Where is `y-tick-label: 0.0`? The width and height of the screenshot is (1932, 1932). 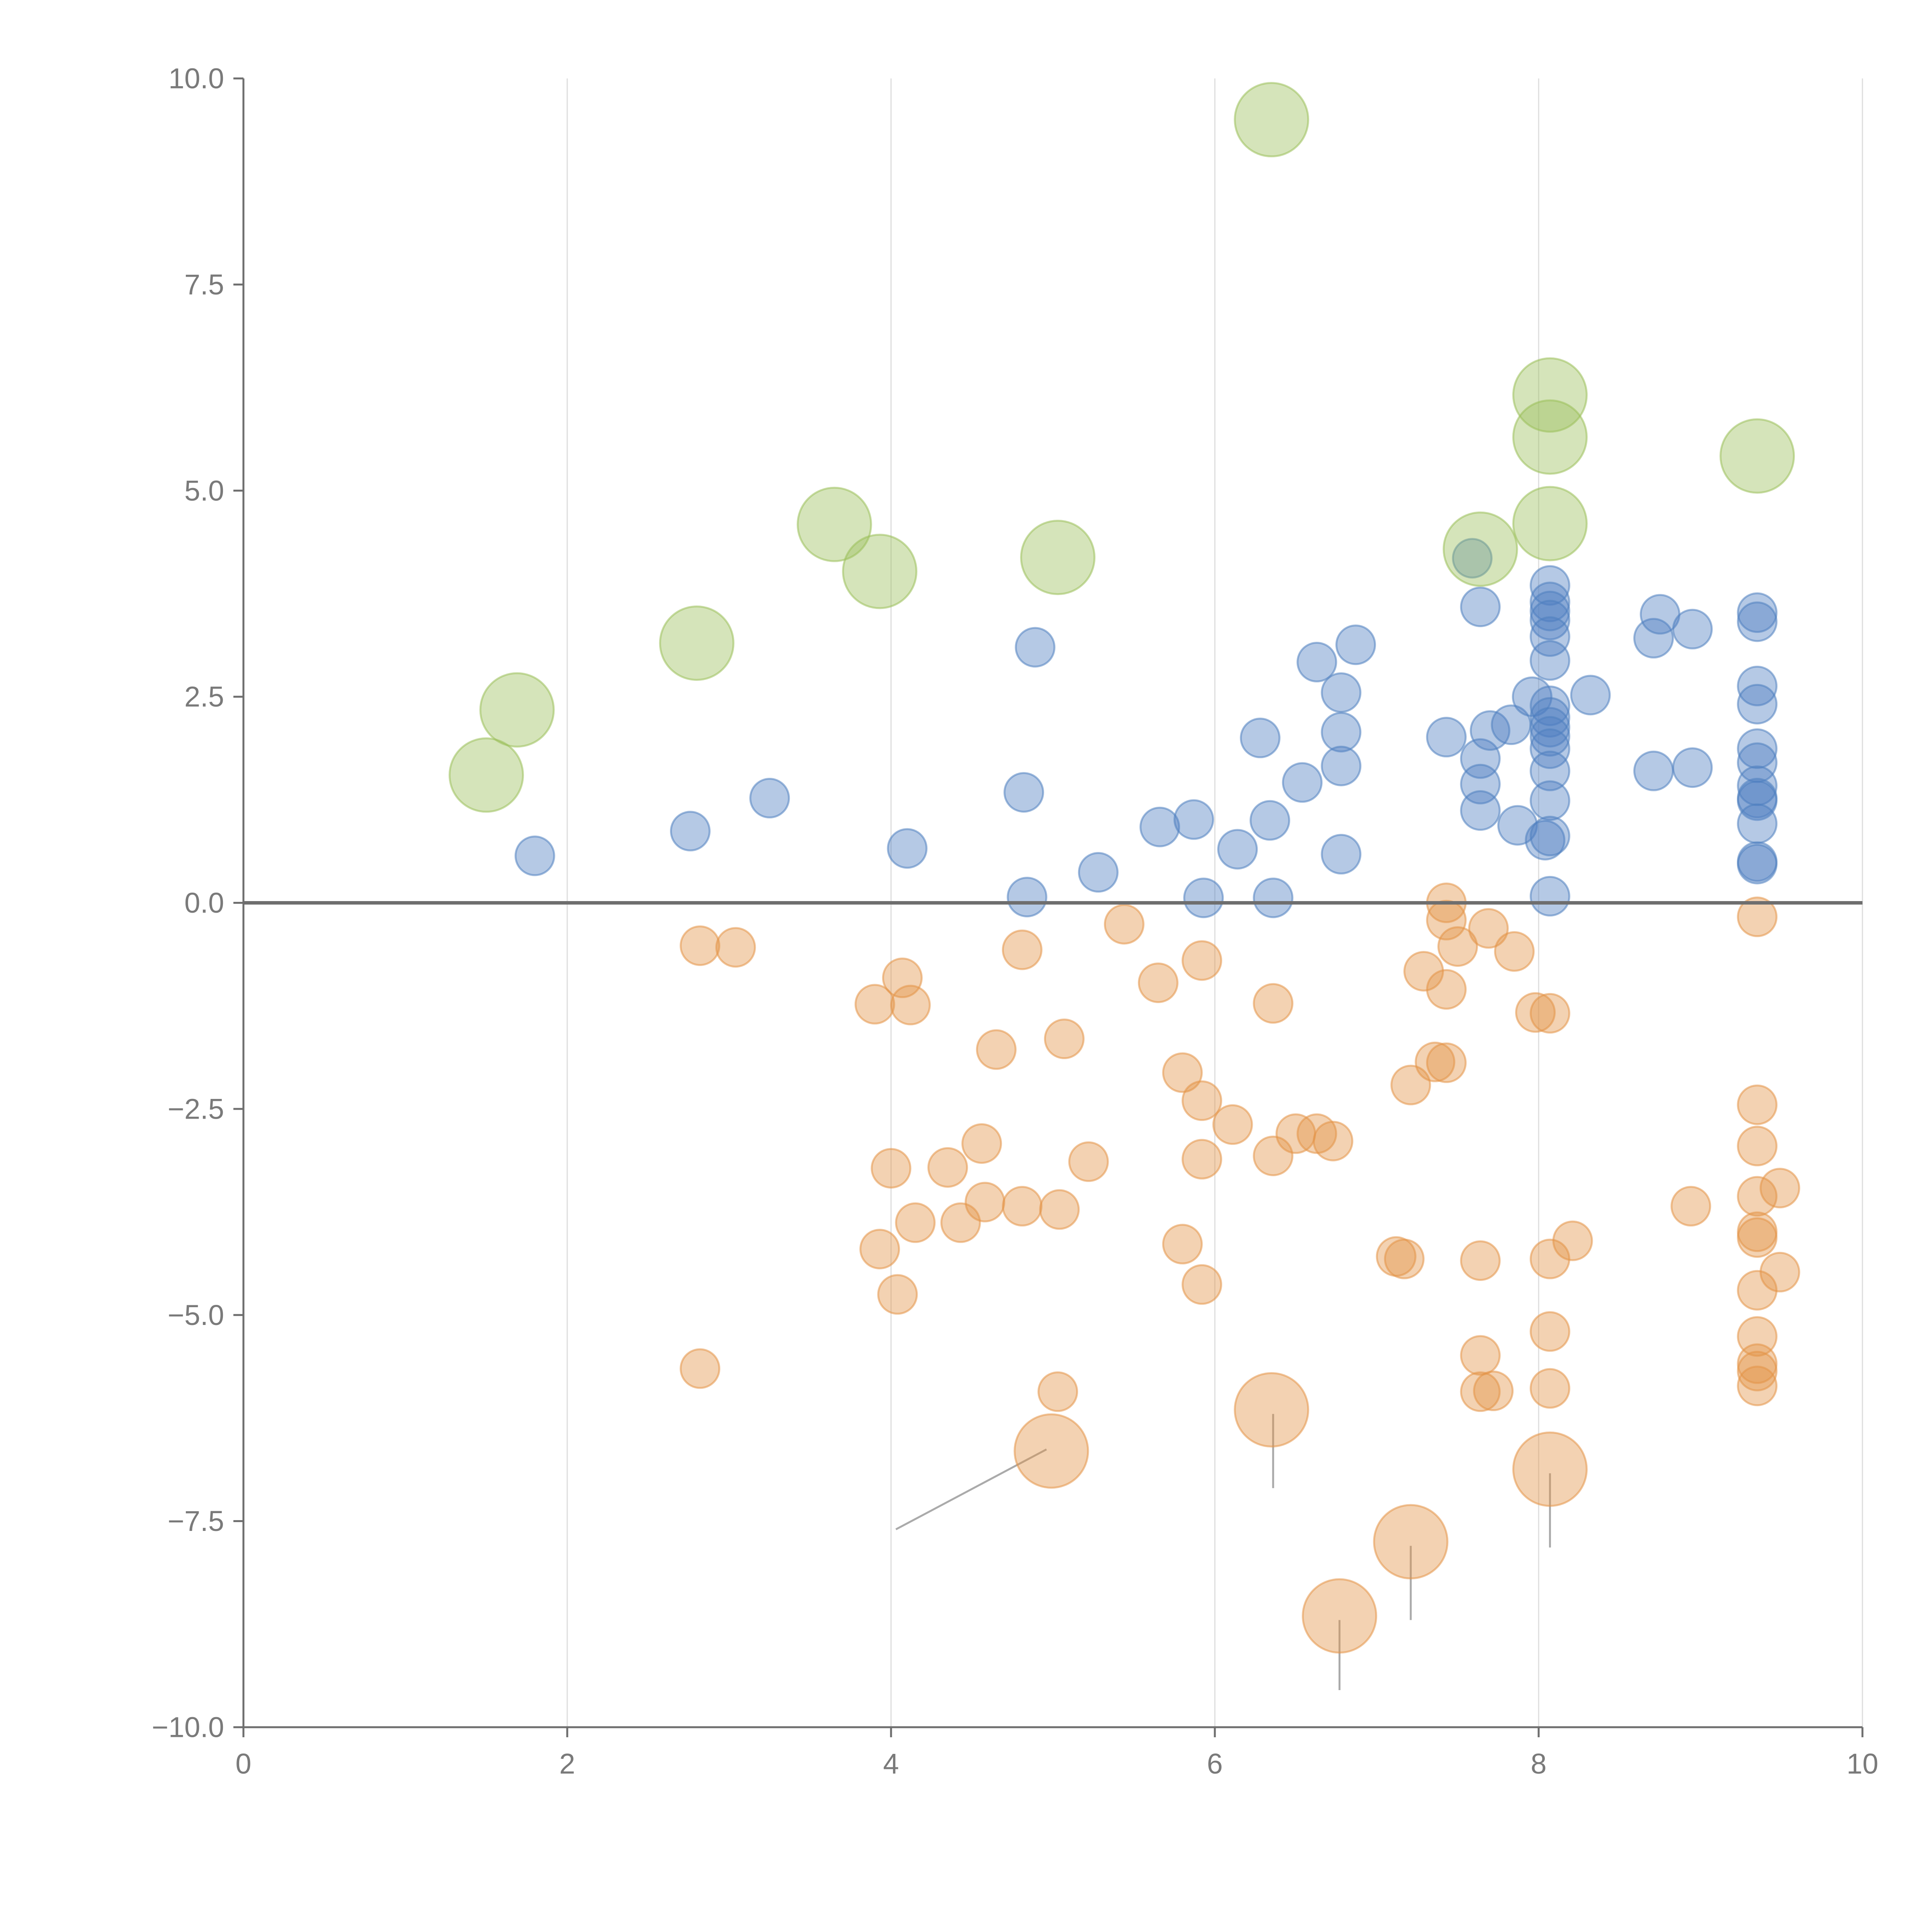 y-tick-label: 0.0 is located at coordinates (204, 903).